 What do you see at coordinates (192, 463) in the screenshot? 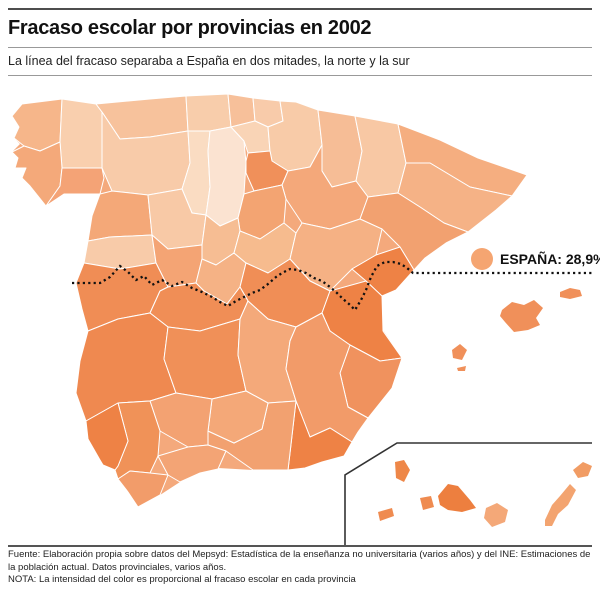
I see `province-malaga` at bounding box center [192, 463].